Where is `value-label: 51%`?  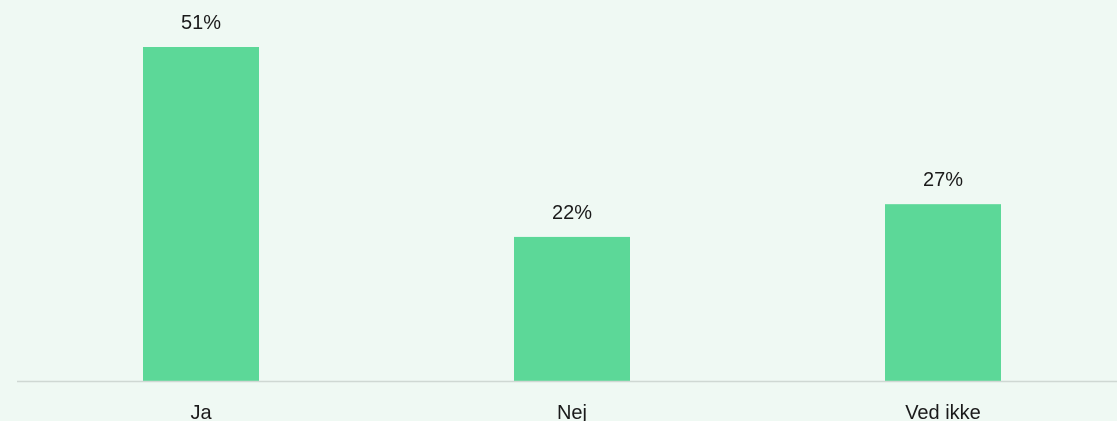 value-label: 51% is located at coordinates (201, 23).